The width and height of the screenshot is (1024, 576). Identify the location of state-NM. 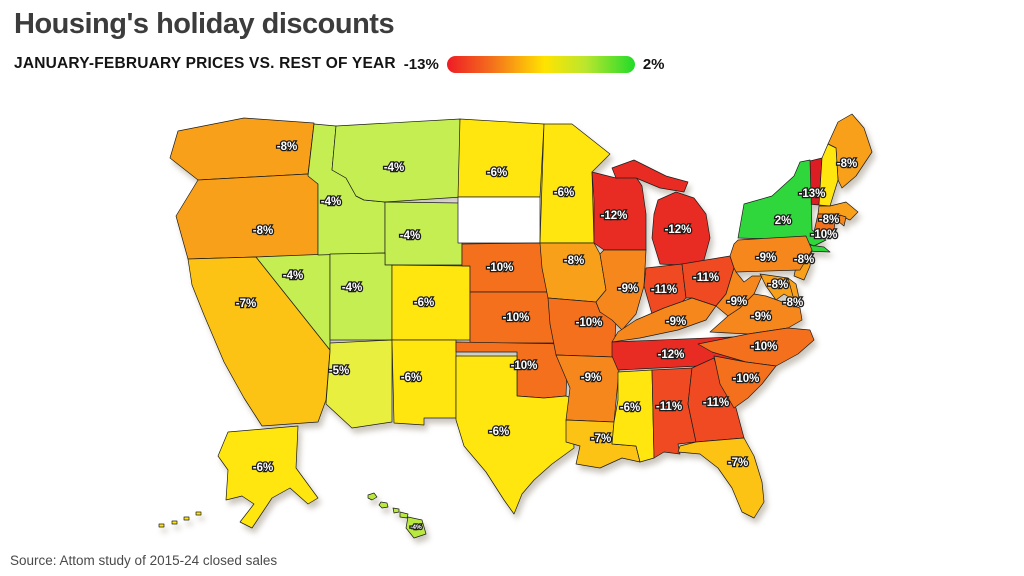
(424, 382).